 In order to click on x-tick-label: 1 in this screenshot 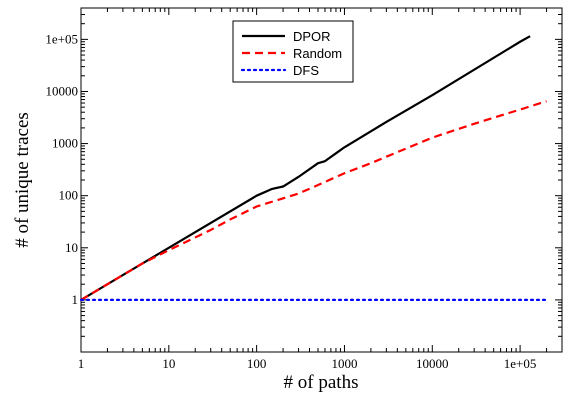, I will do `click(81, 363)`.